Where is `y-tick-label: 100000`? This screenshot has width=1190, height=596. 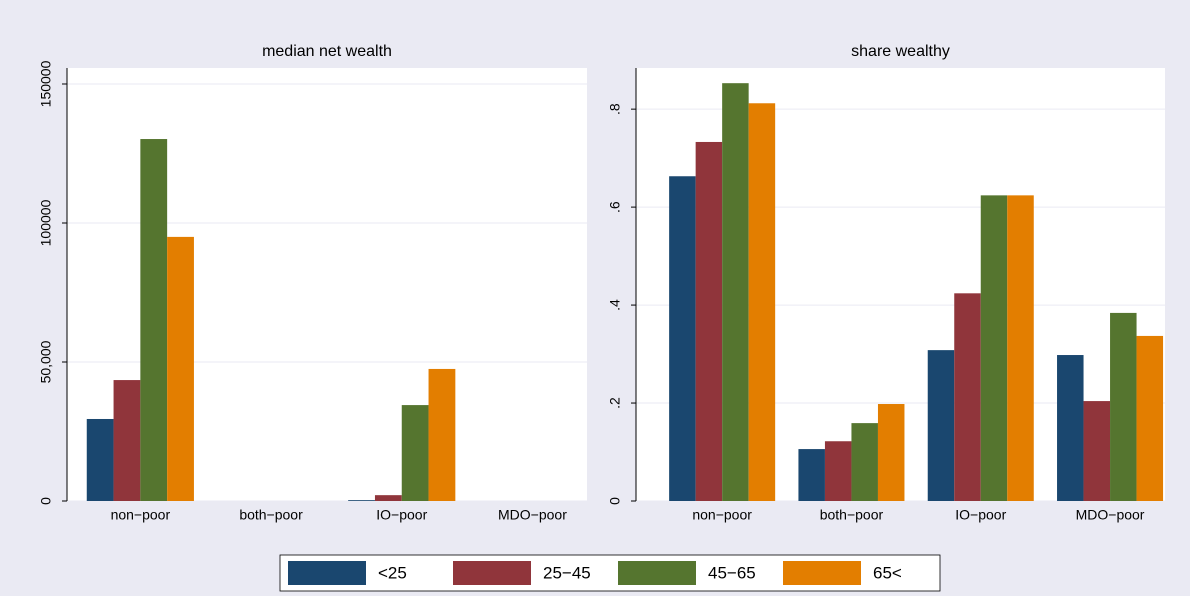 y-tick-label: 100000 is located at coordinates (46, 222).